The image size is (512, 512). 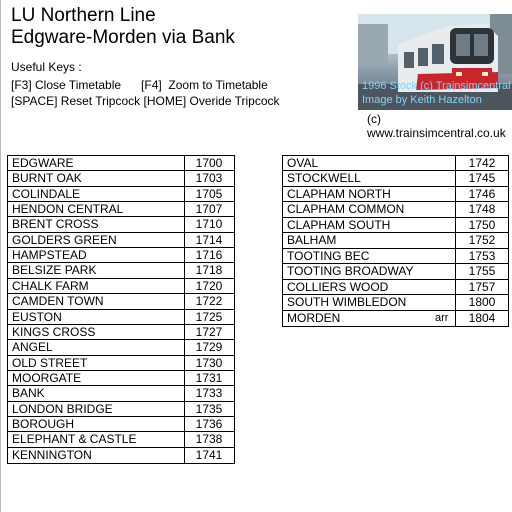 I want to click on station-name: EUSTON, so click(x=37, y=316).